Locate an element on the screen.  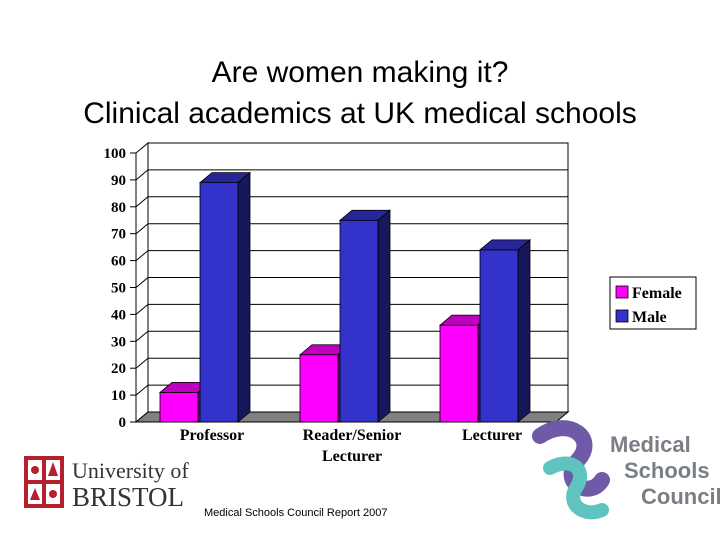
chart-legend: Female Male is located at coordinates (653, 303).